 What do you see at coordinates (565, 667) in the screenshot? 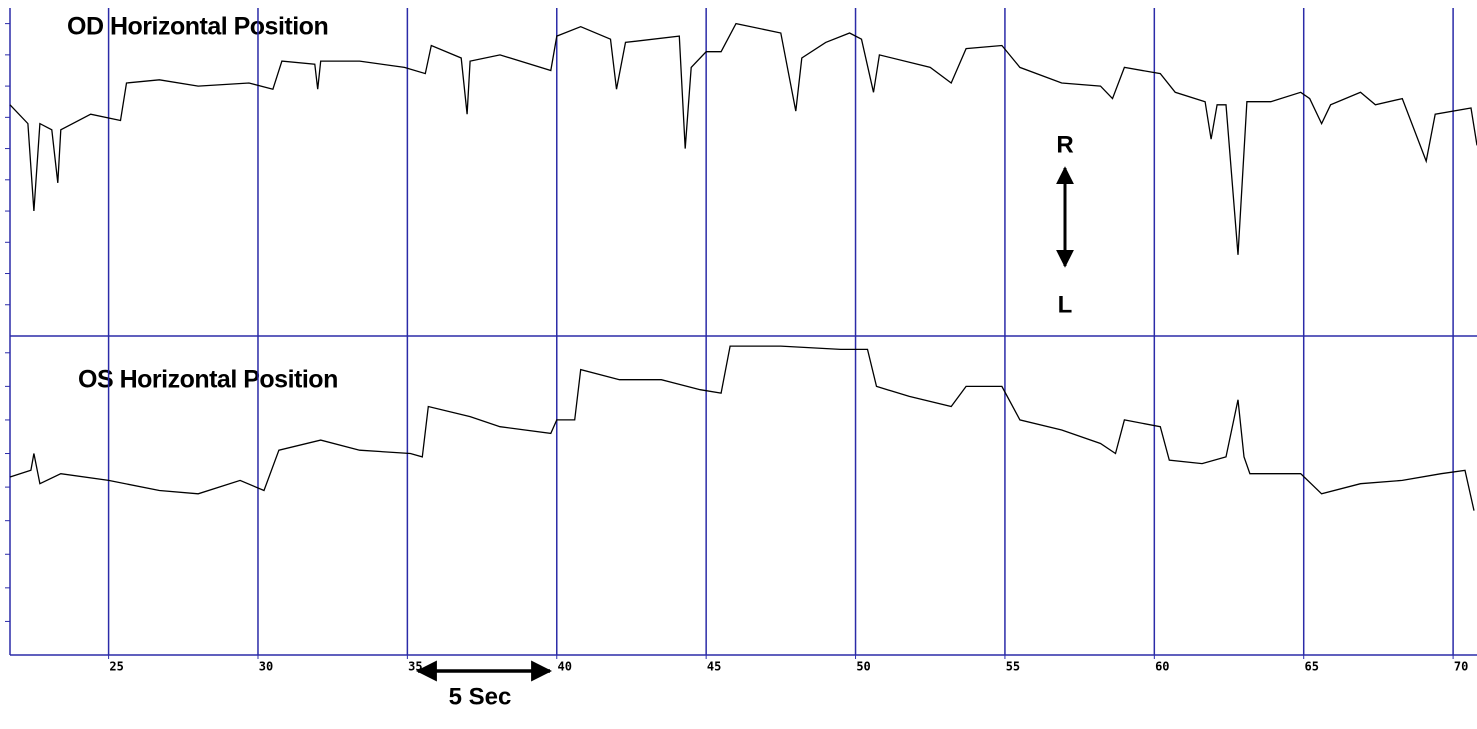
I see `x-tick-label: 40` at bounding box center [565, 667].